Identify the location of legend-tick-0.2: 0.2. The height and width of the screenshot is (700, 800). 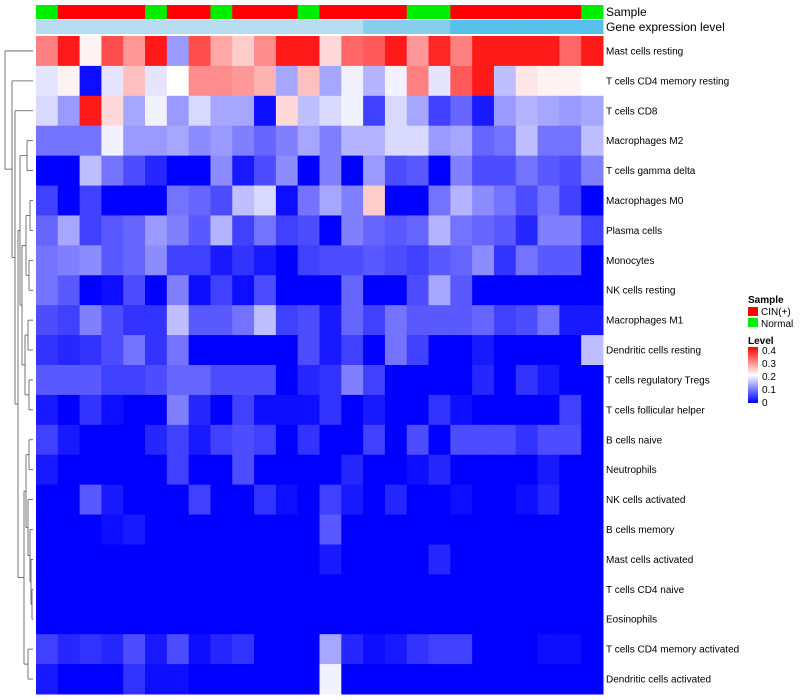
(769, 377).